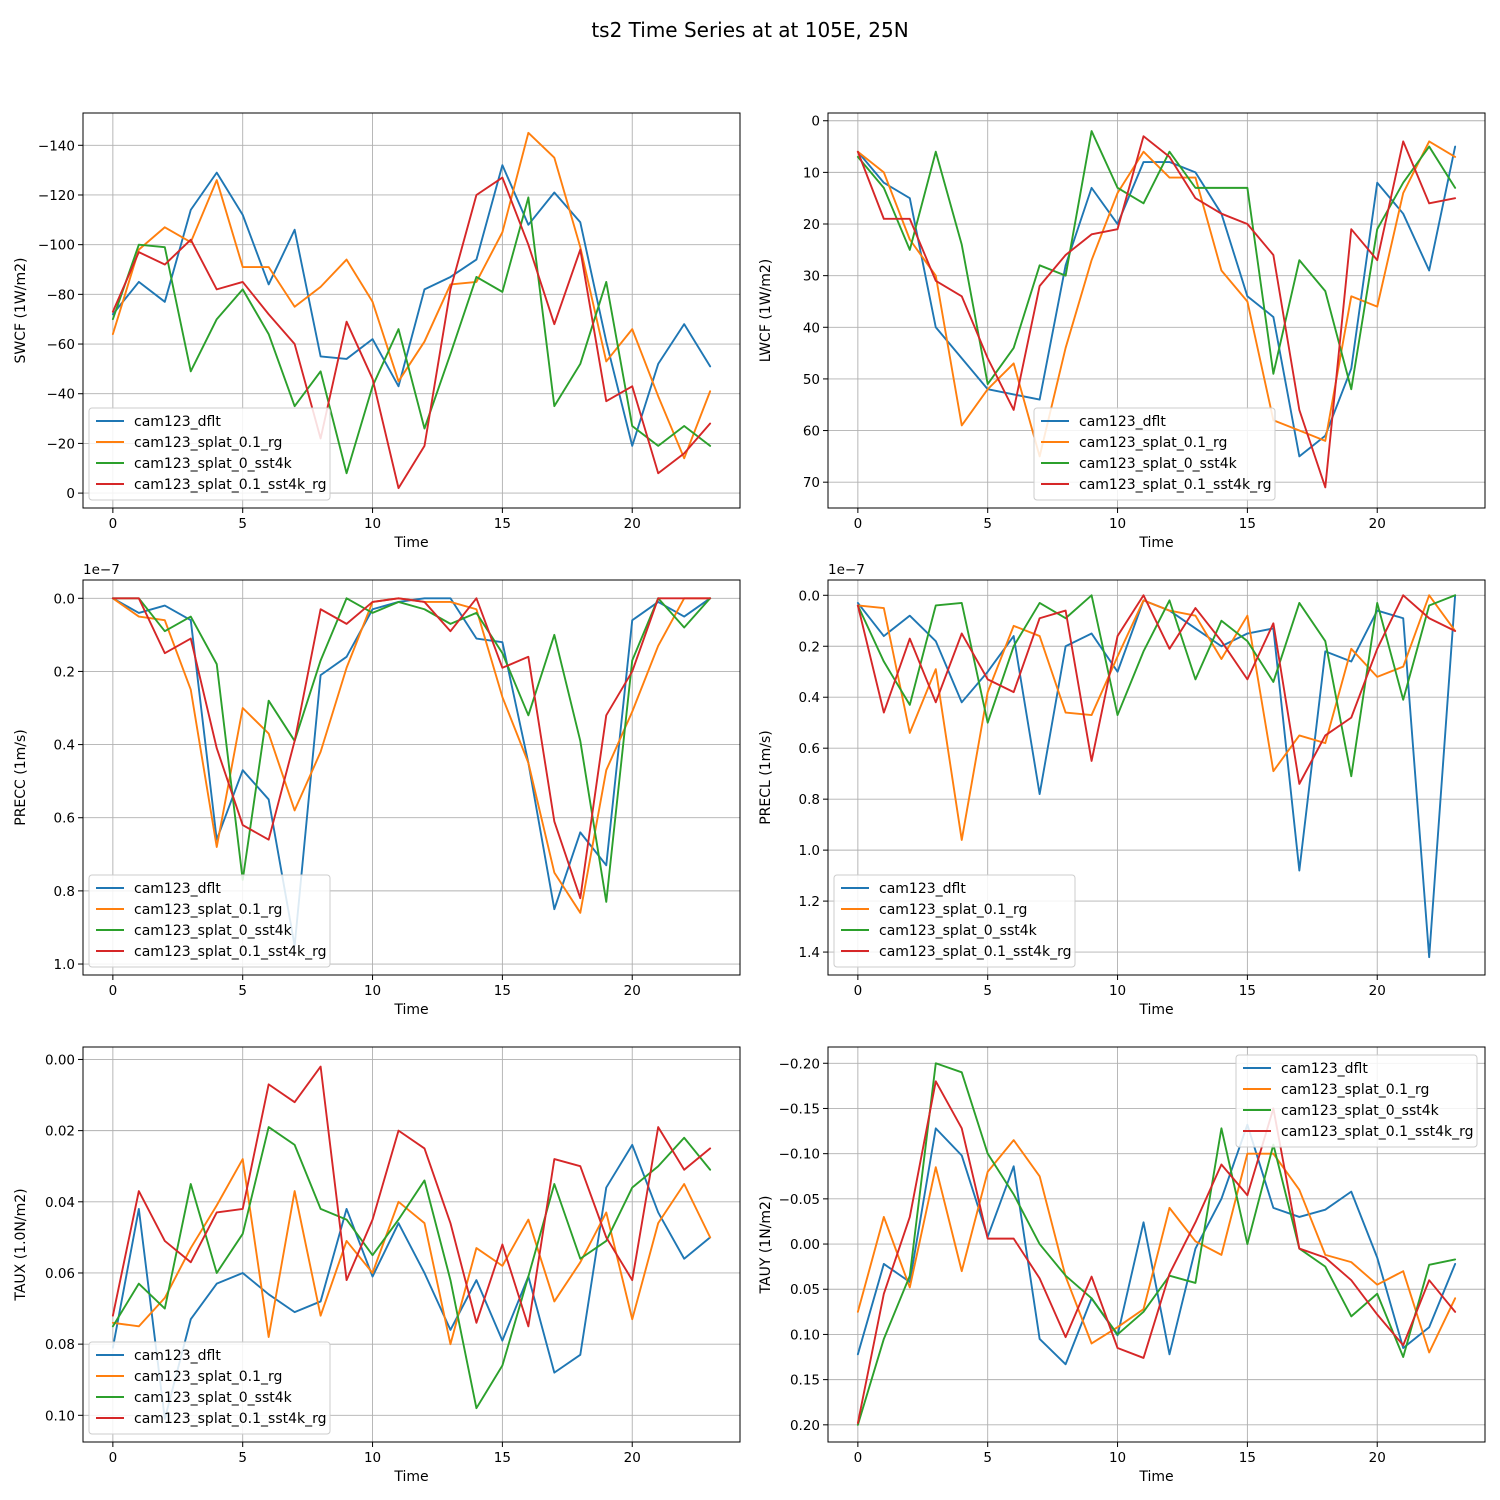 The width and height of the screenshot is (1500, 1500). Describe the element at coordinates (815, 122) in the screenshot. I see `y-tick-label: 0` at that location.